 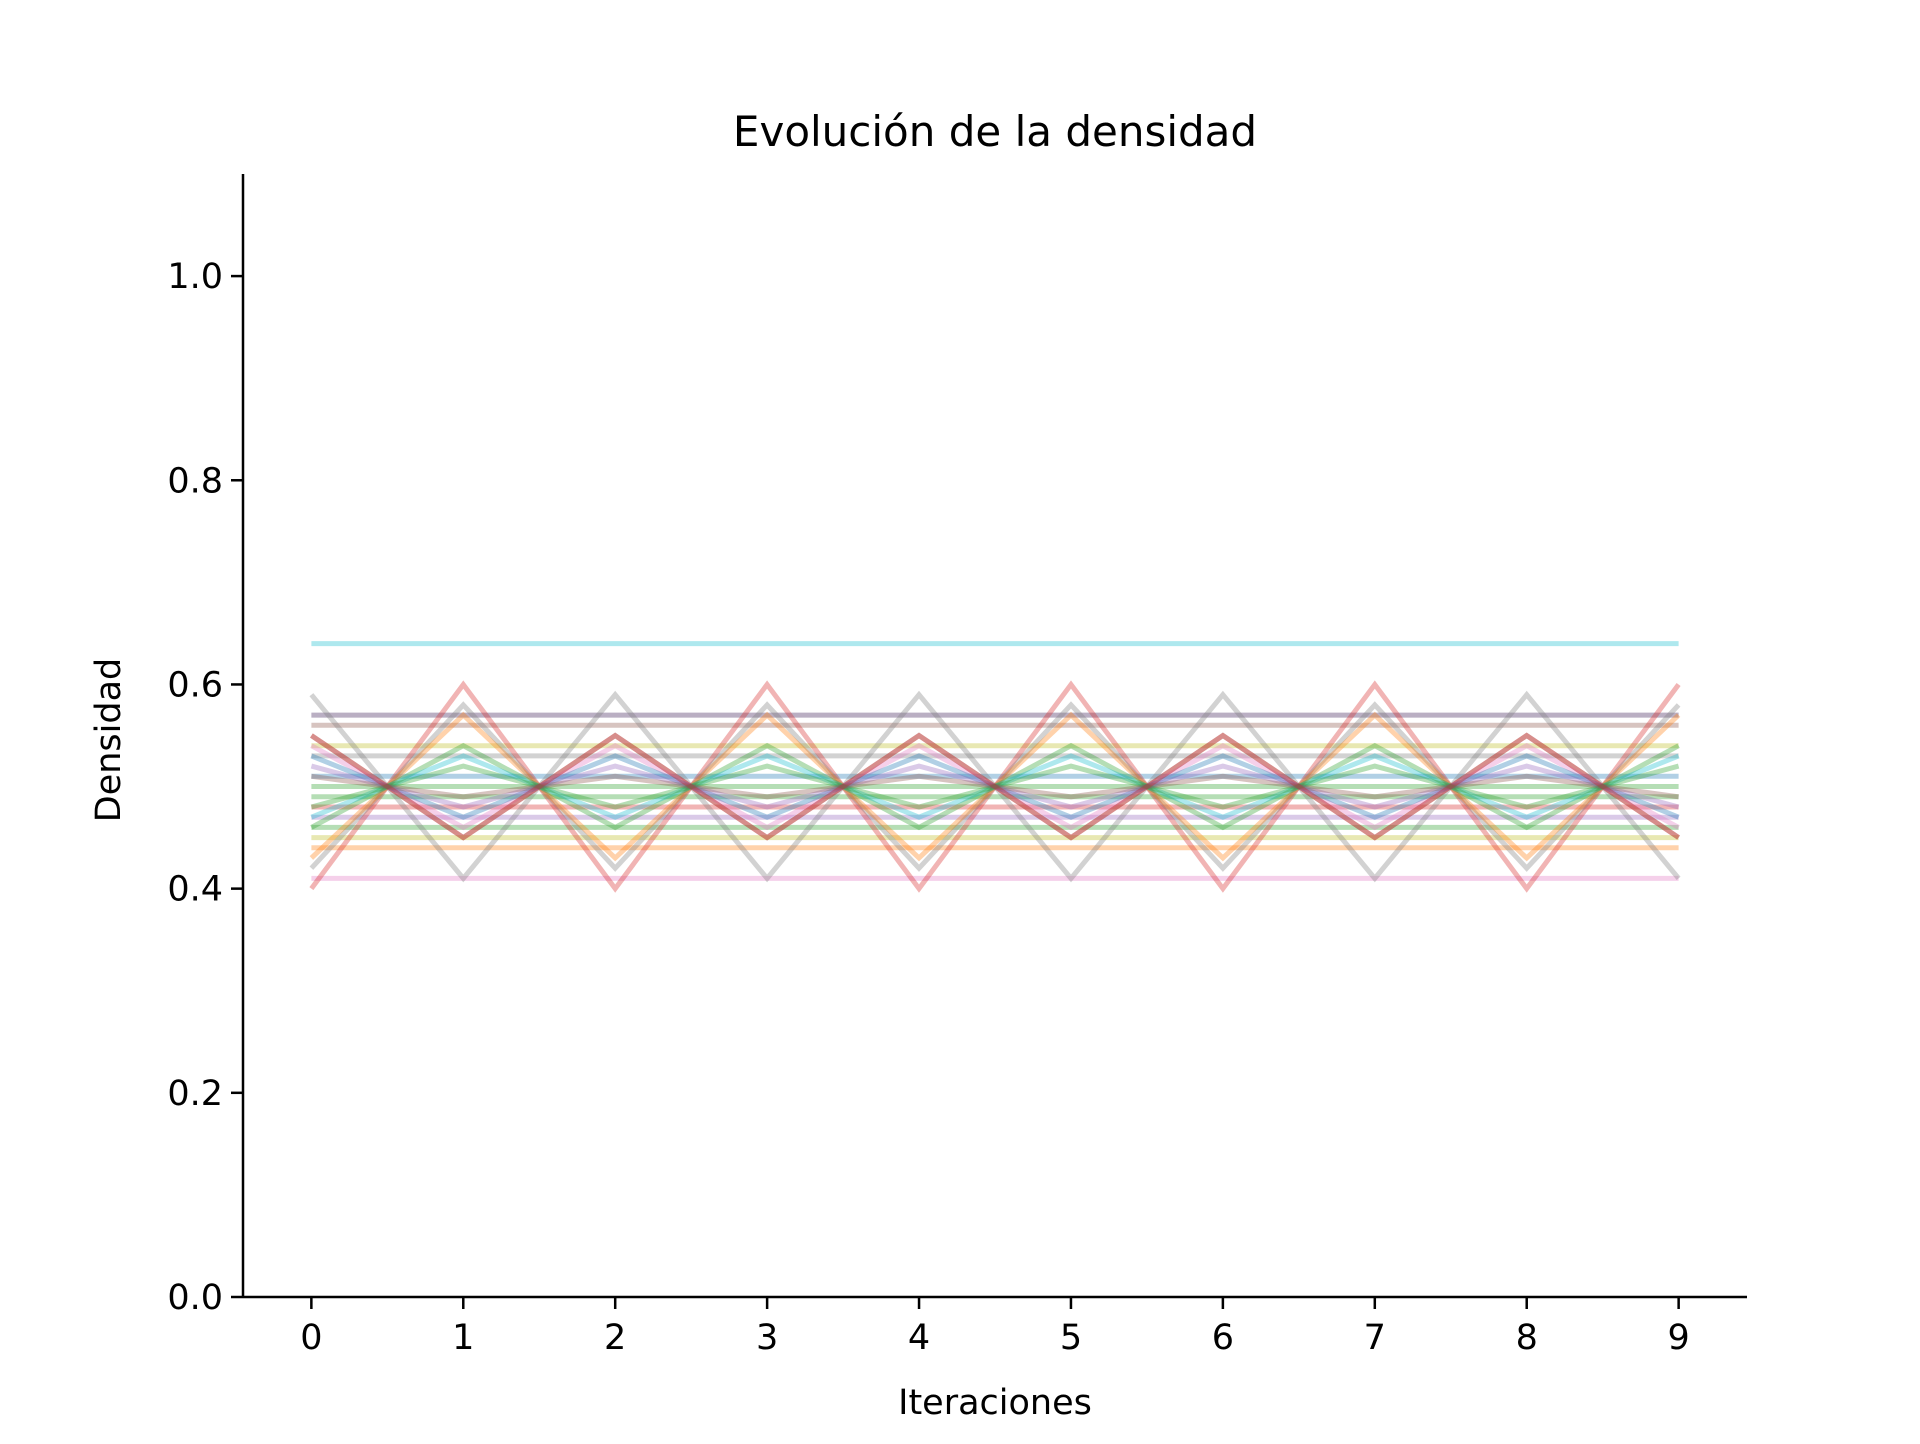 What do you see at coordinates (919, 1338) in the screenshot?
I see `x-tick-label: 4` at bounding box center [919, 1338].